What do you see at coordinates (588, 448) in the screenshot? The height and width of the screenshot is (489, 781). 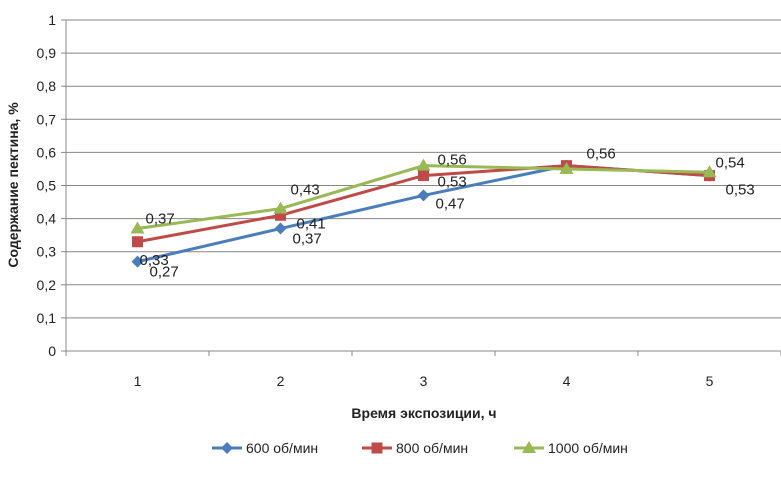 I see `legend-label: 1000 об/мин` at bounding box center [588, 448].